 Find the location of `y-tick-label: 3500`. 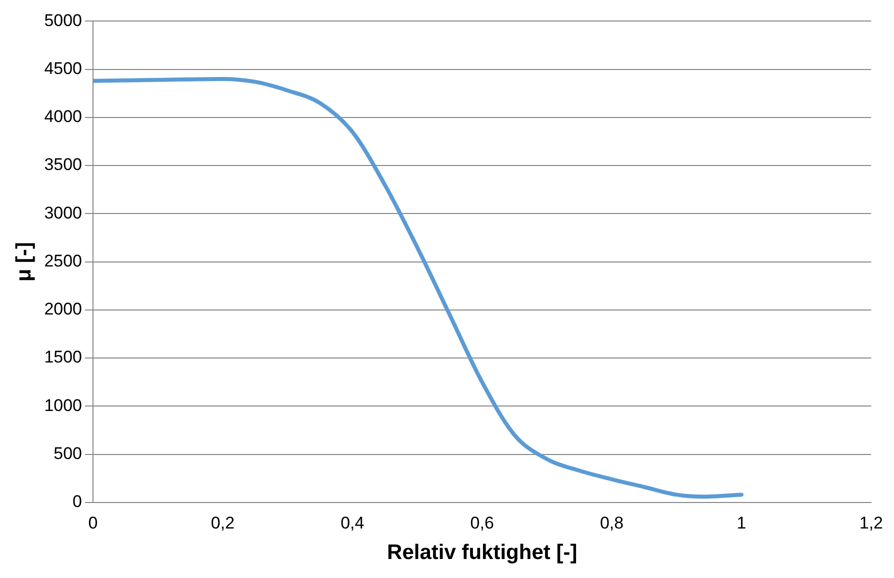

y-tick-label: 3500 is located at coordinates (63, 164).